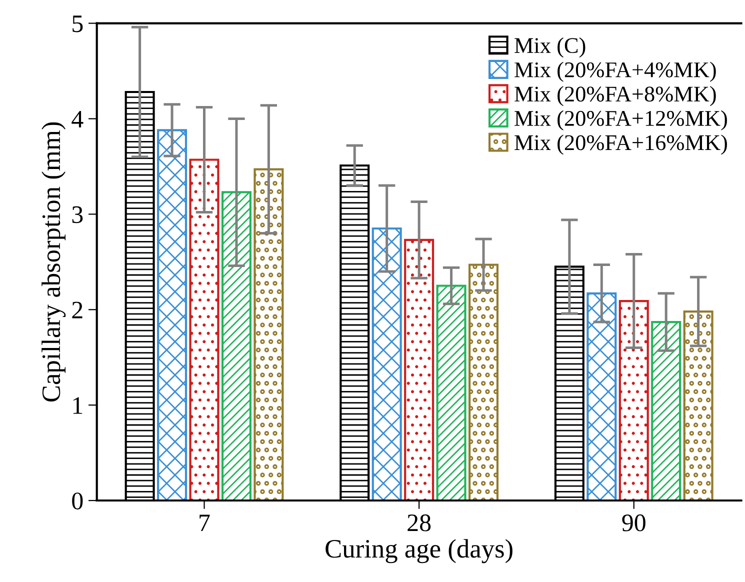 This screenshot has width=745, height=582. What do you see at coordinates (419, 523) in the screenshot?
I see `x-tick-label: 28` at bounding box center [419, 523].